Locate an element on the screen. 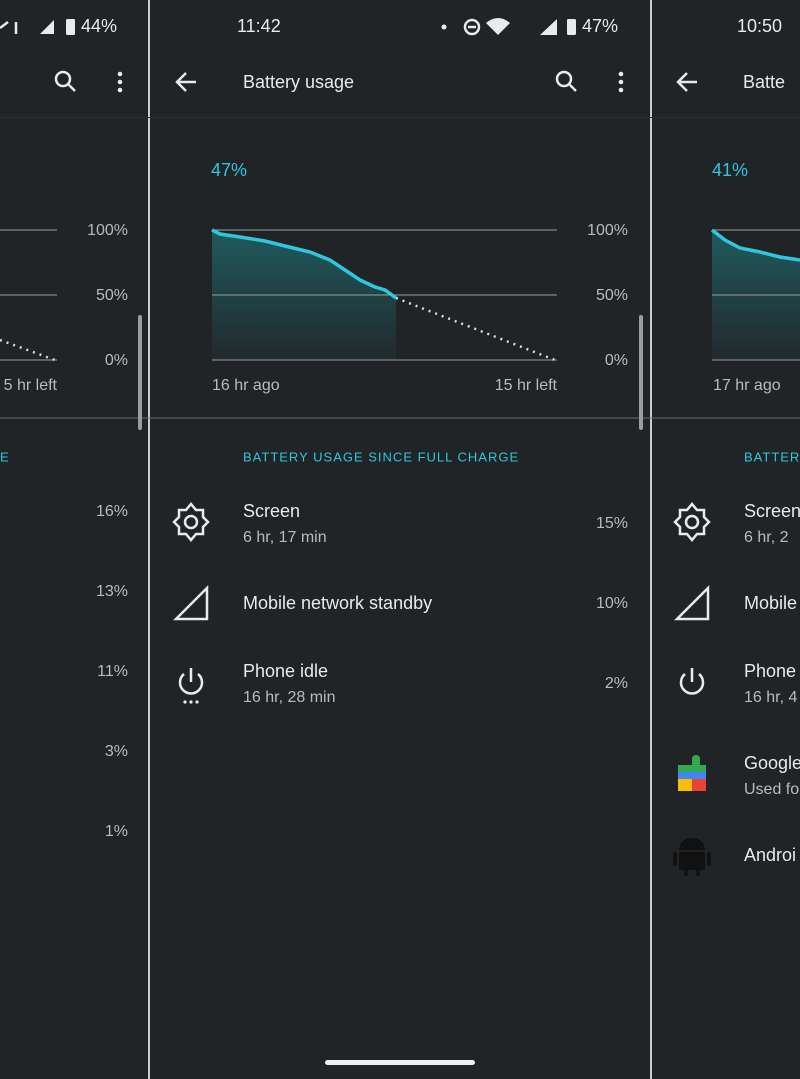 This screenshot has width=800, height=1079. idle-icon is located at coordinates (692, 681).